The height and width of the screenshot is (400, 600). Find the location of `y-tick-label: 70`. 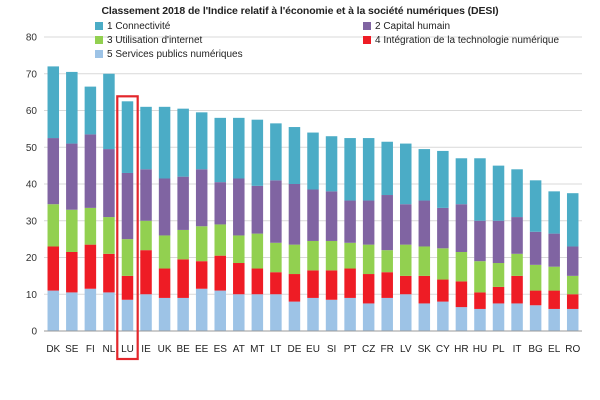

y-tick-label: 70 is located at coordinates (32, 74).